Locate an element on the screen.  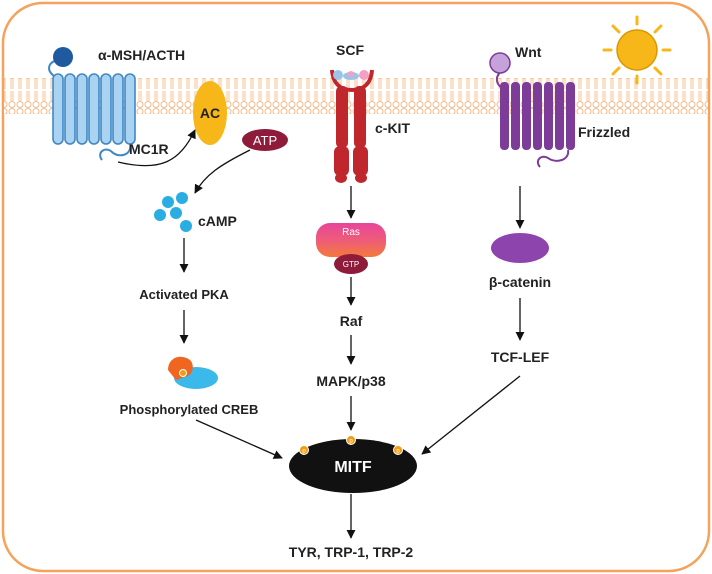
wnt-ligand is located at coordinates (500, 63).